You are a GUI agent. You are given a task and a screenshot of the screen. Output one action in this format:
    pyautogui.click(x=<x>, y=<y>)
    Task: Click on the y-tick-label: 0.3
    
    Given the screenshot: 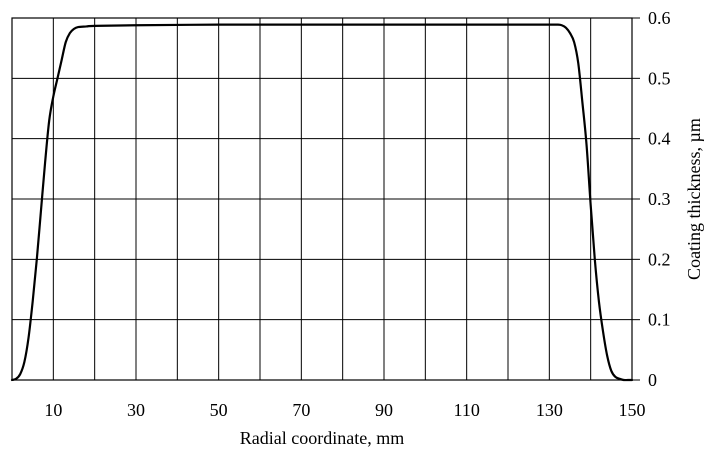 What is the action you would take?
    pyautogui.click(x=659, y=199)
    